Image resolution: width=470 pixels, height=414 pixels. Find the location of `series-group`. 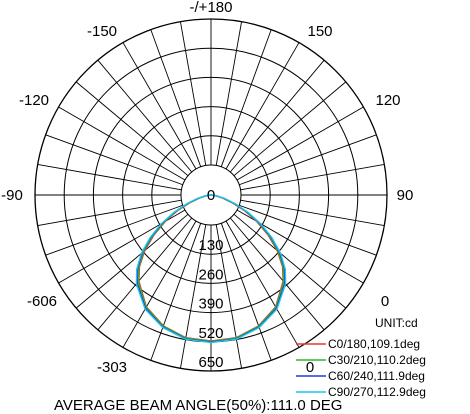

series-group is located at coordinates (211, 269).